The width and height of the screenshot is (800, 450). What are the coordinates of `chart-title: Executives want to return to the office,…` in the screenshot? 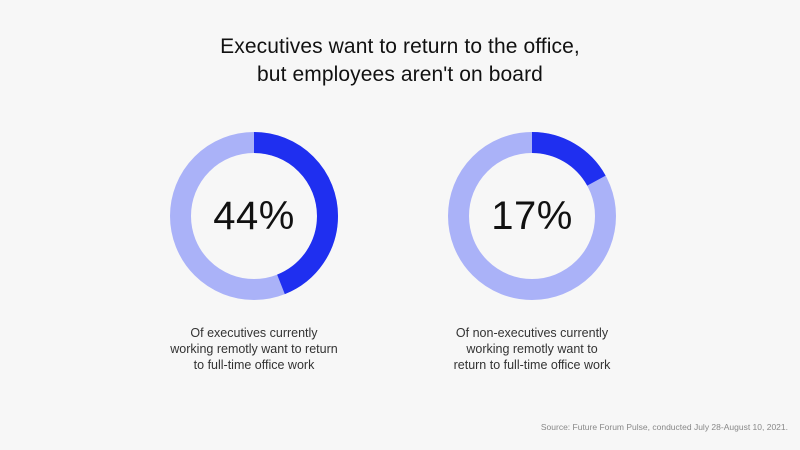 It's located at (400, 61).